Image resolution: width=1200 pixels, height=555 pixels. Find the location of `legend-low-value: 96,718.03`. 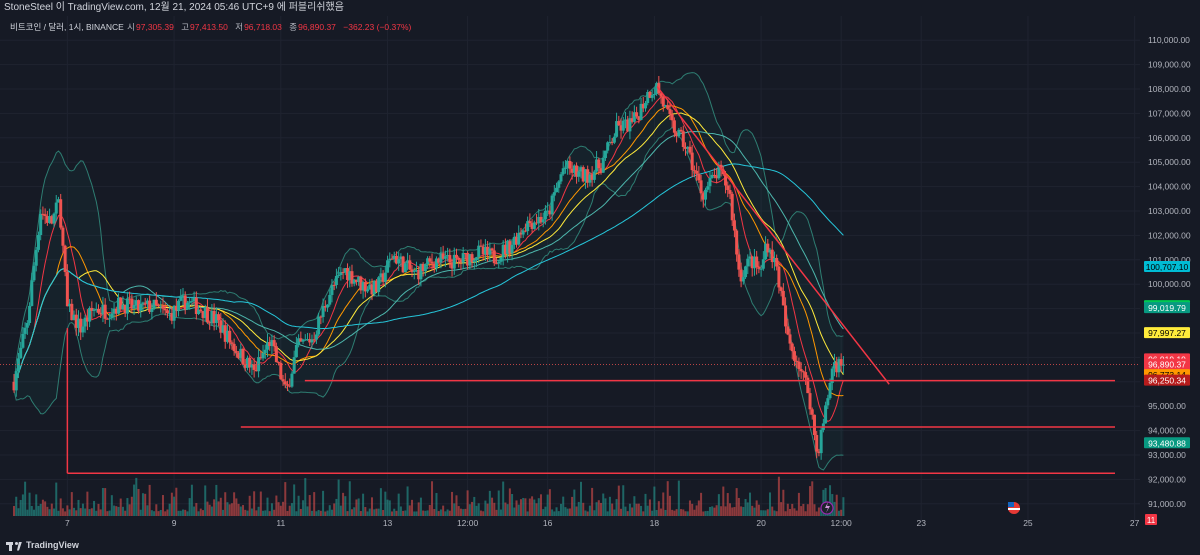

legend-low-value: 96,718.03 is located at coordinates (263, 27).